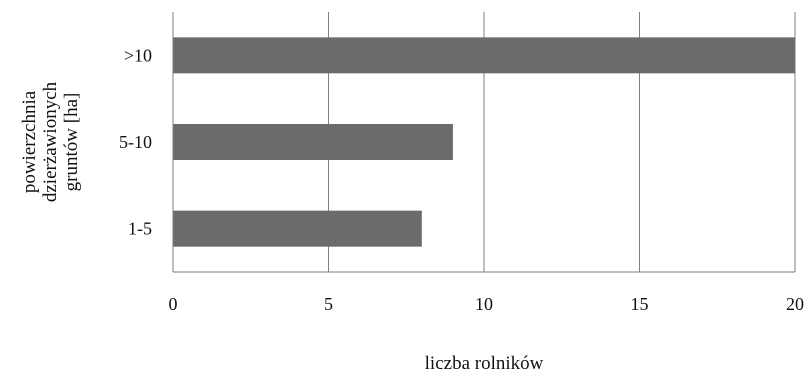 The image size is (808, 377). I want to click on y-axis-title-line: powierzchnia, so click(29, 141).